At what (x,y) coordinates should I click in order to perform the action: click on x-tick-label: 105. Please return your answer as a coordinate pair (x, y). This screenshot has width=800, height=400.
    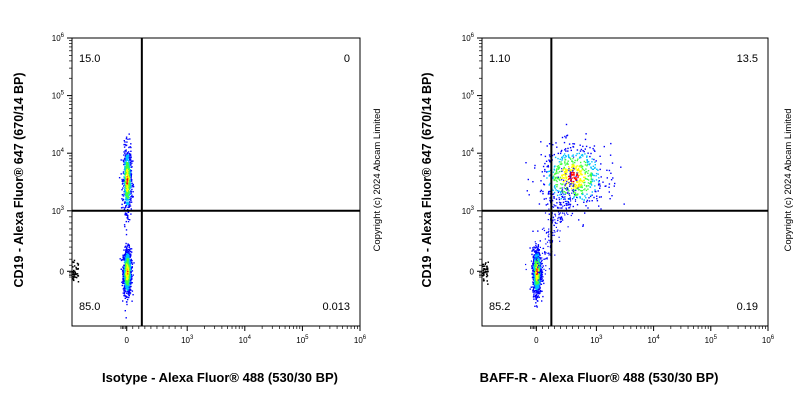
    Looking at the image, I should click on (711, 340).